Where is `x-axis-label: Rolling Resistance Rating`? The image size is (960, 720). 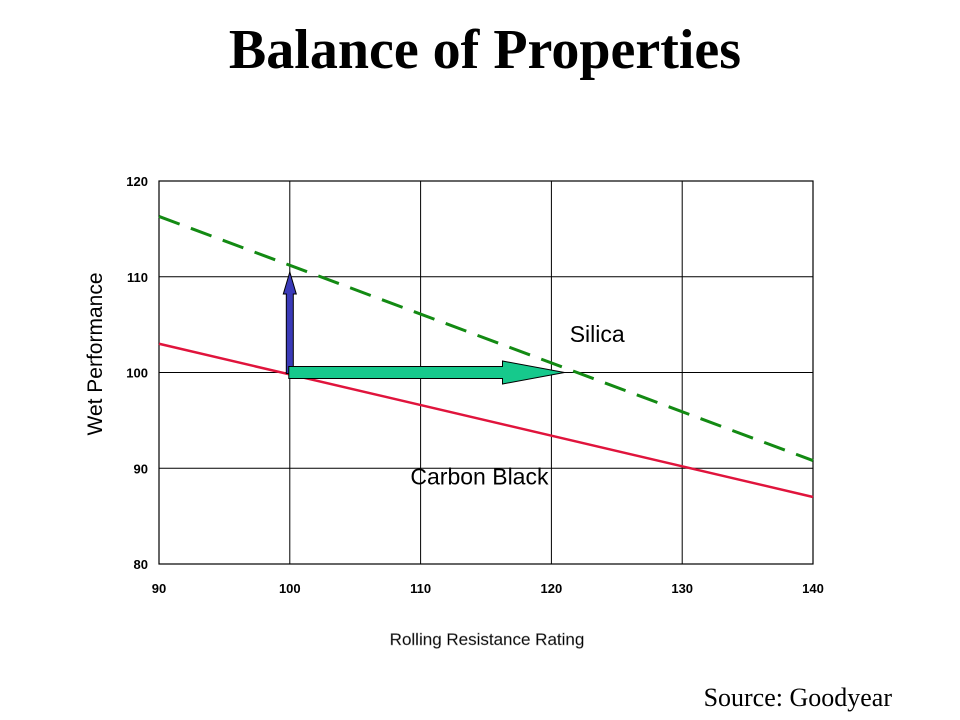 x-axis-label: Rolling Resistance Rating is located at coordinates (487, 639).